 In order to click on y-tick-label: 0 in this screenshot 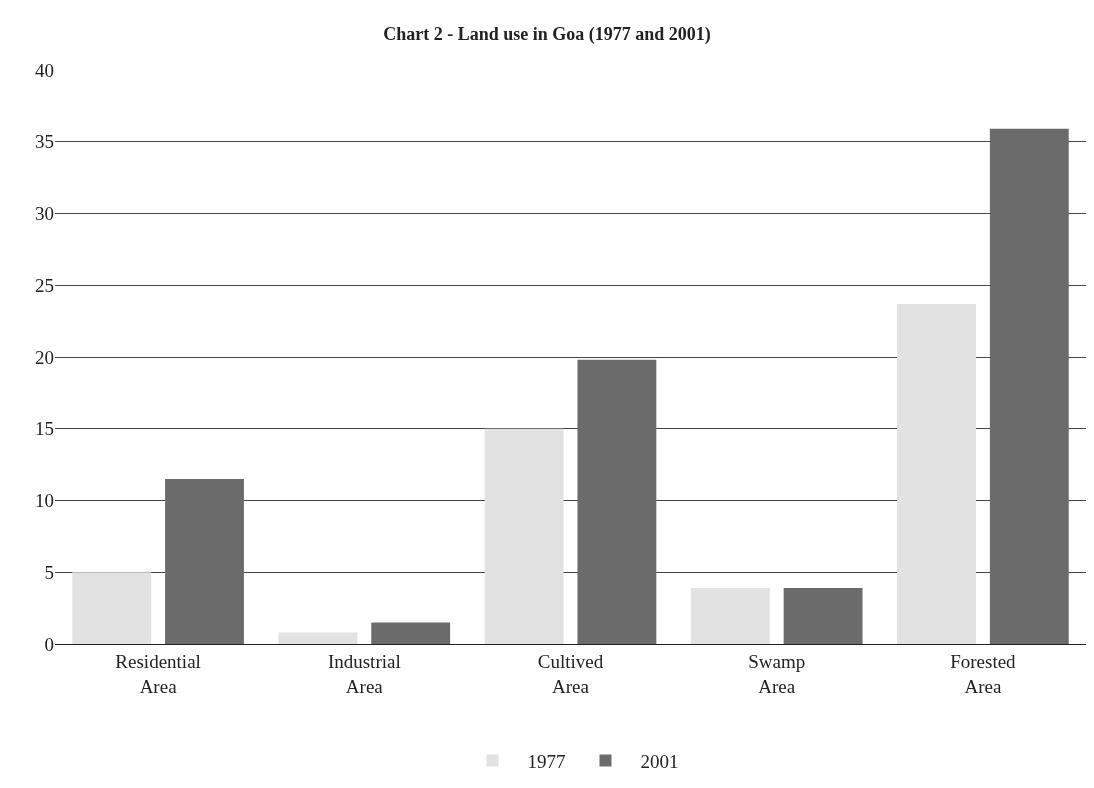, I will do `click(49, 644)`.